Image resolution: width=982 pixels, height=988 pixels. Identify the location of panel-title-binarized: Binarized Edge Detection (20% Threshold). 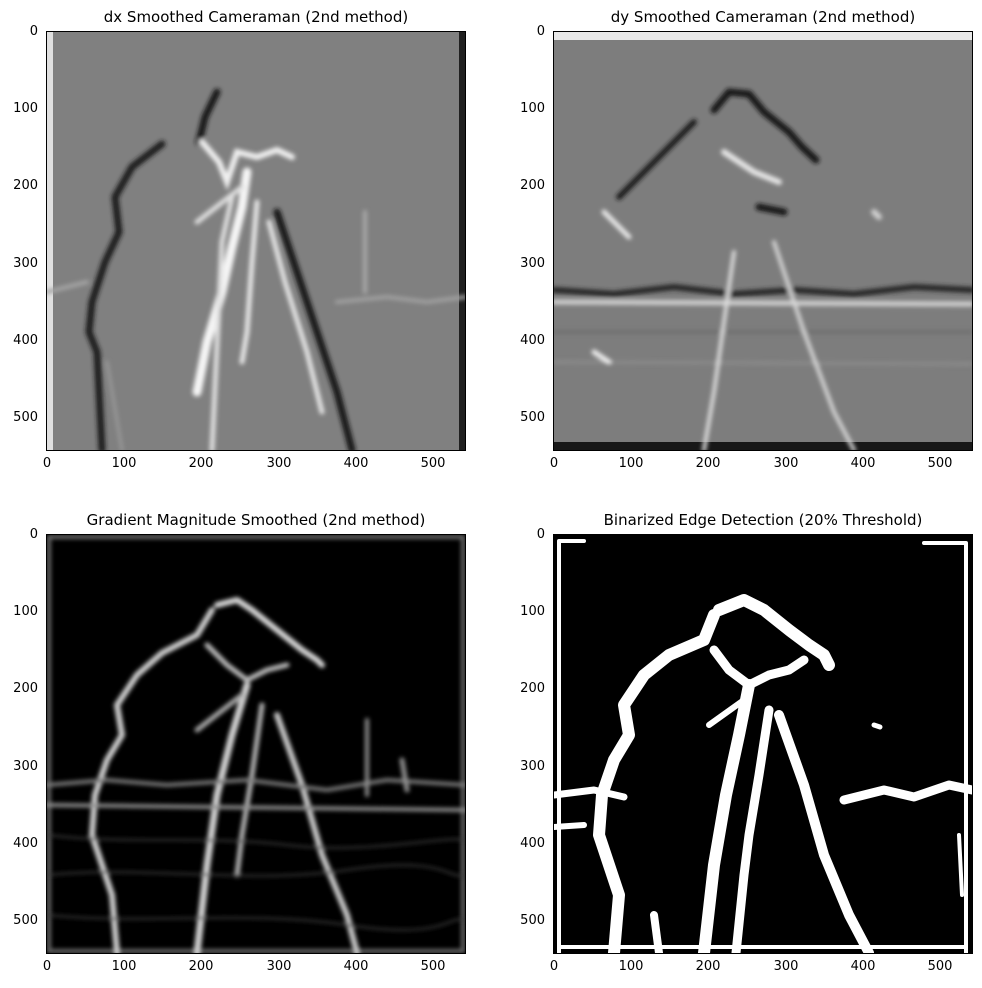
(763, 520).